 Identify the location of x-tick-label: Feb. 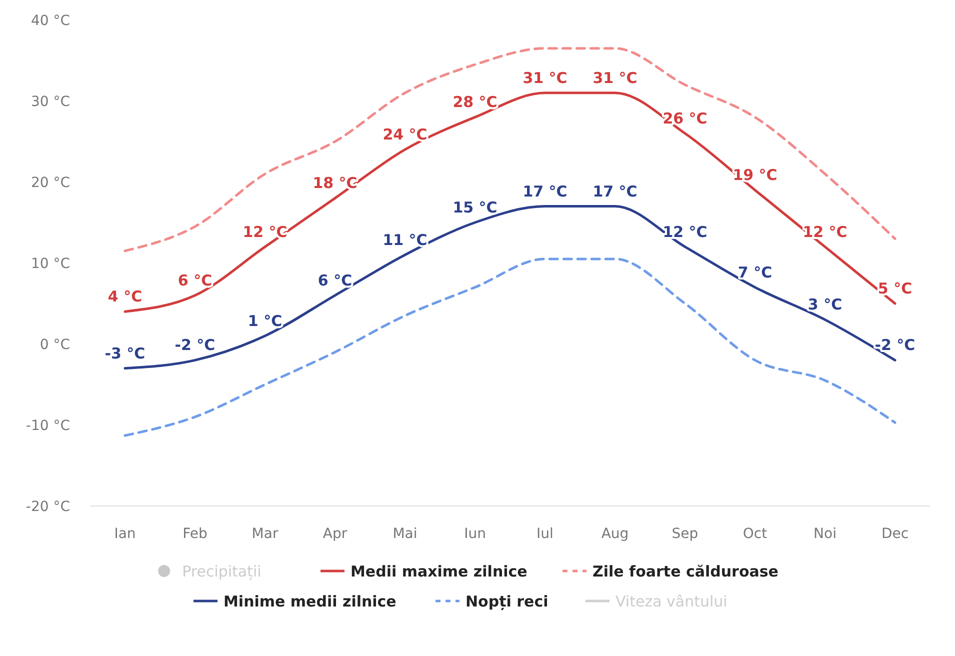
(195, 534).